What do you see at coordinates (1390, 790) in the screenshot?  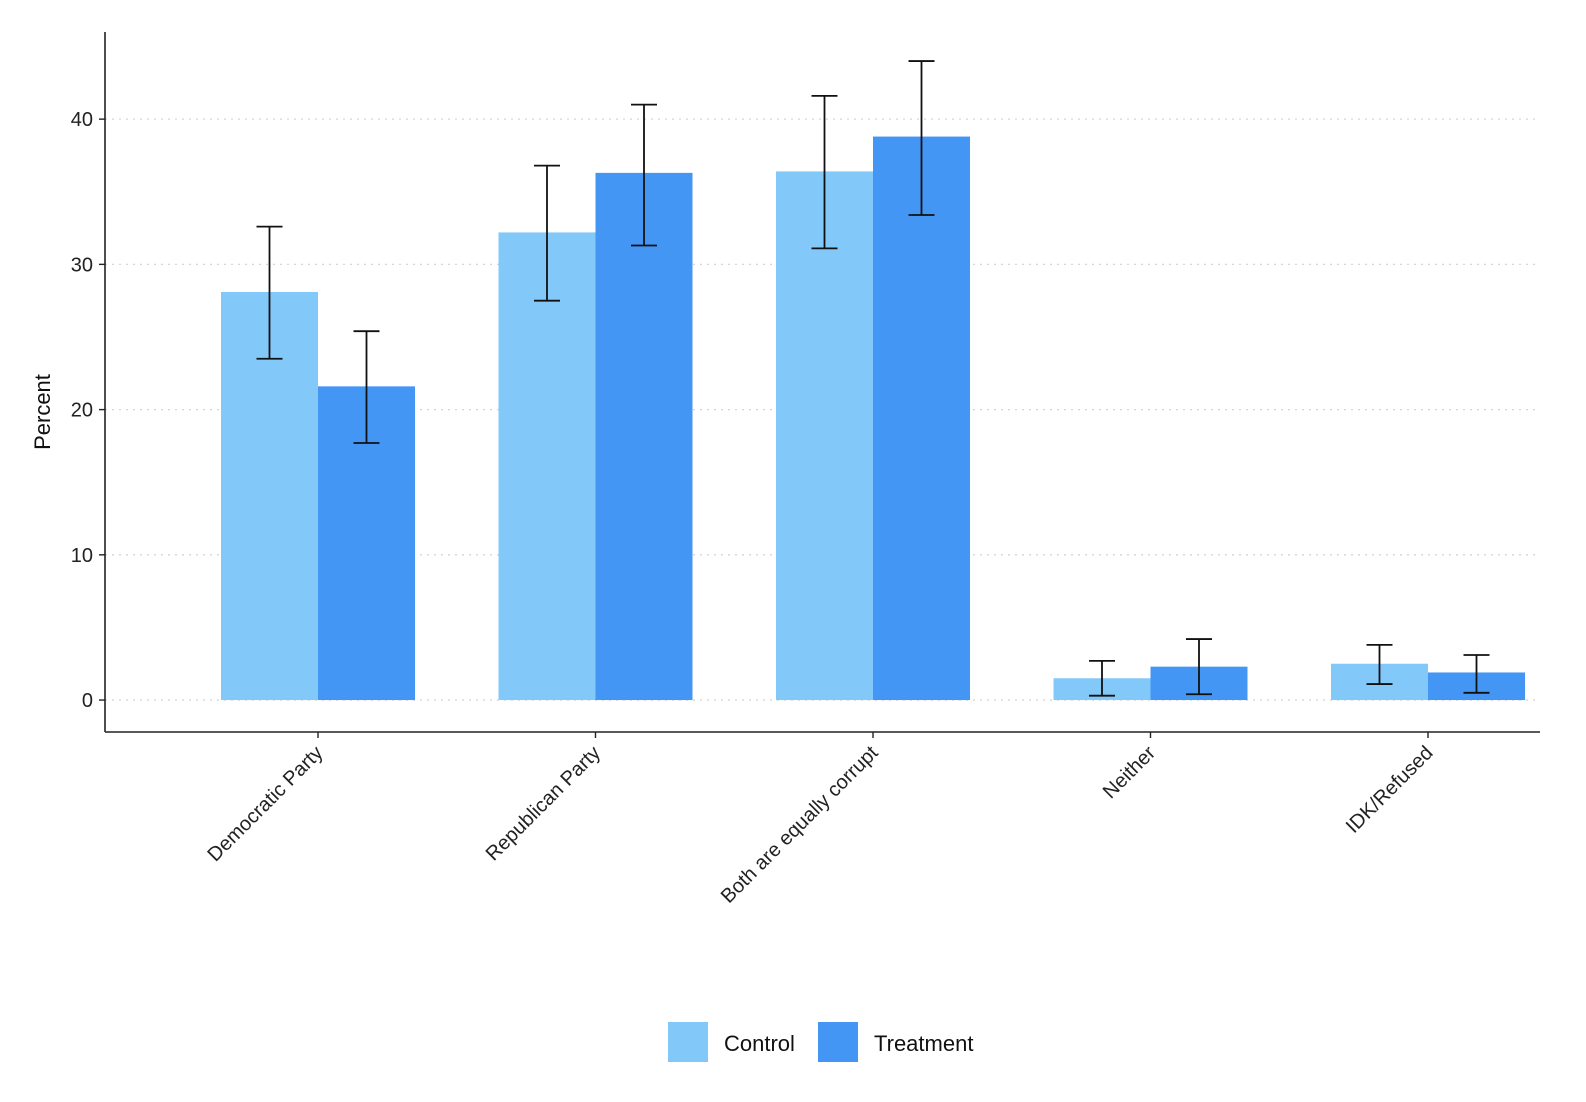 I see `x-tick-label: IDK/Refused` at bounding box center [1390, 790].